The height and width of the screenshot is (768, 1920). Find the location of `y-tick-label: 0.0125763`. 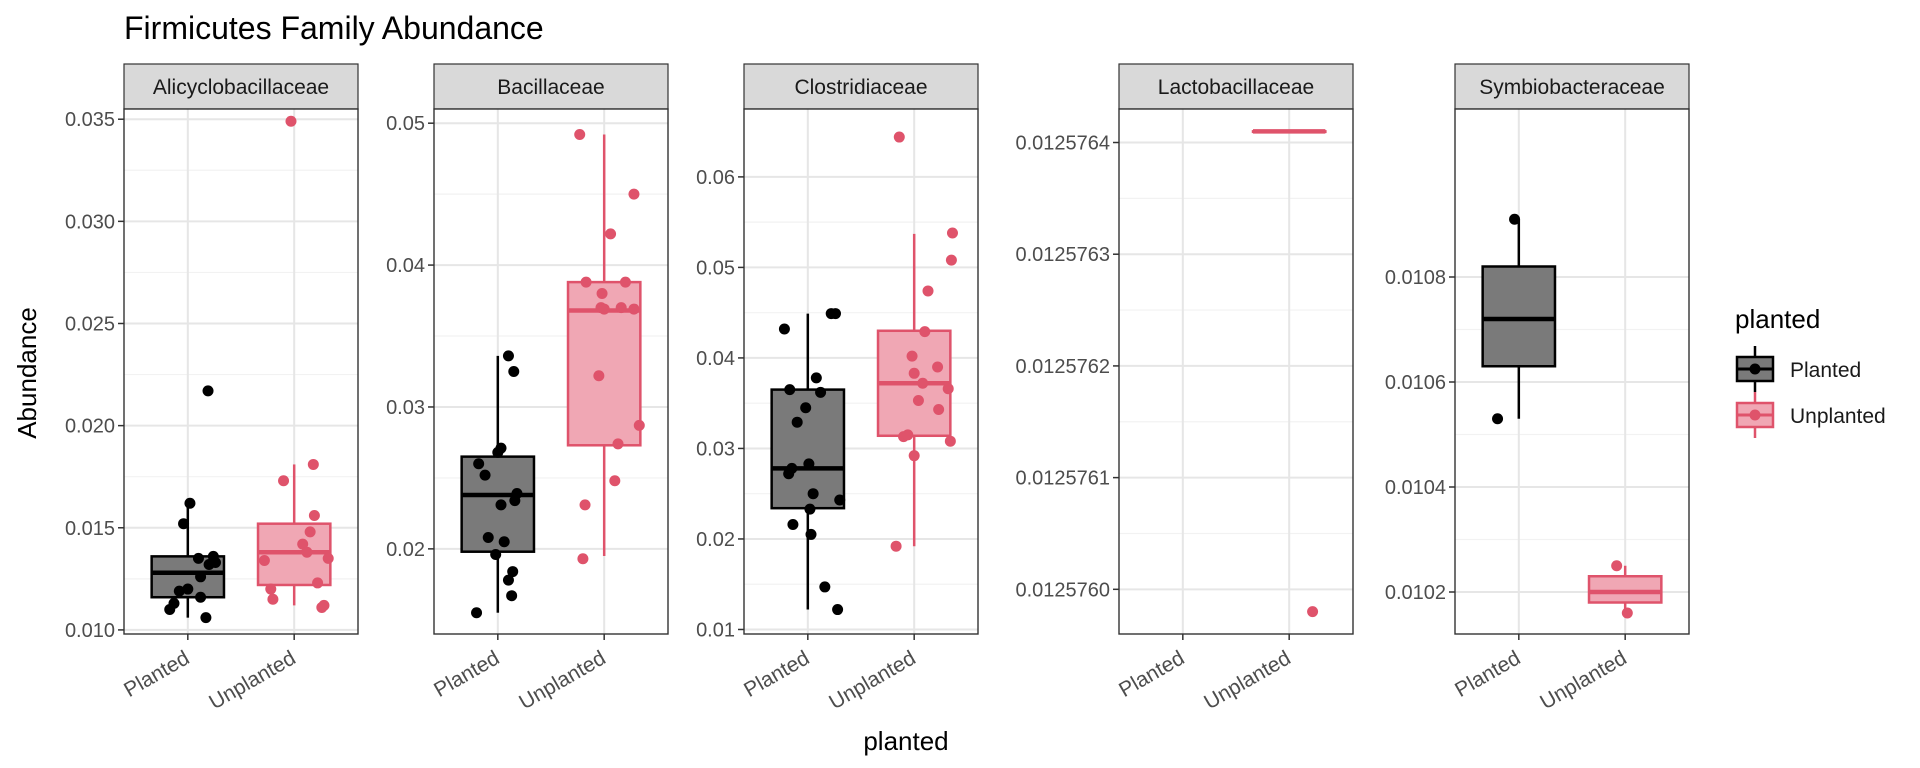

y-tick-label: 0.0125763 is located at coordinates (1062, 255).